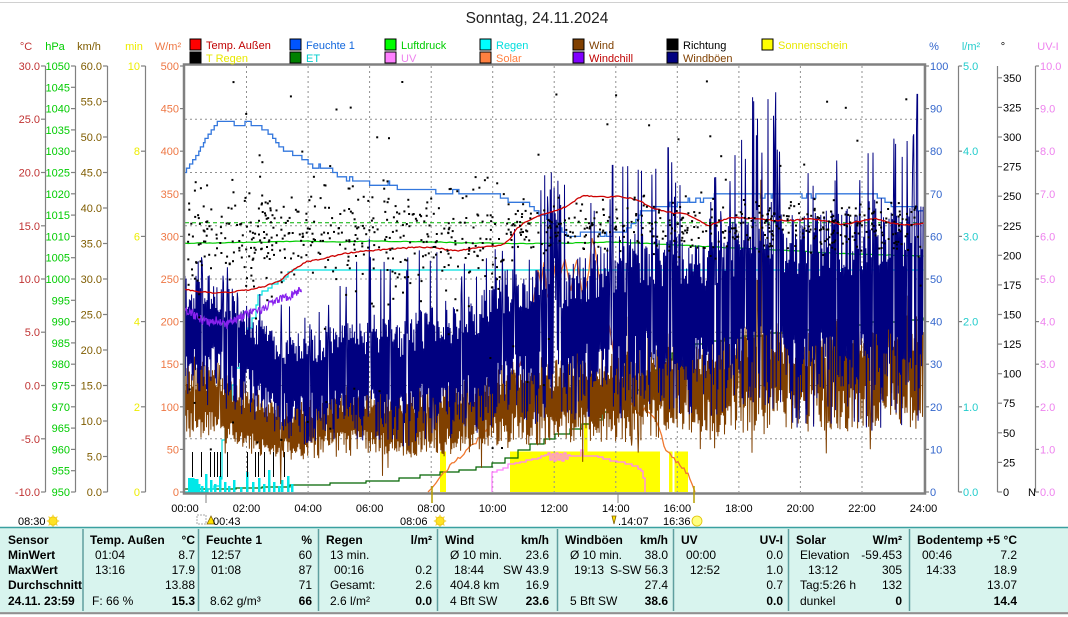  What do you see at coordinates (227, 522) in the screenshot?
I see `svg-text: 00:43` at bounding box center [227, 522].